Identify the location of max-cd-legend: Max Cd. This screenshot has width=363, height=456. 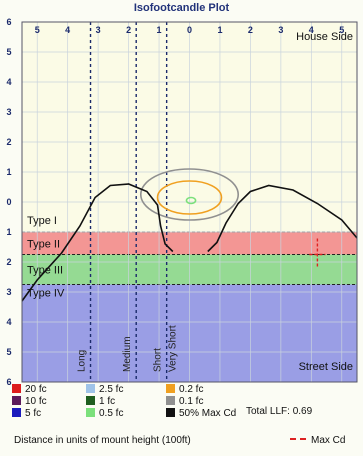
(317, 440).